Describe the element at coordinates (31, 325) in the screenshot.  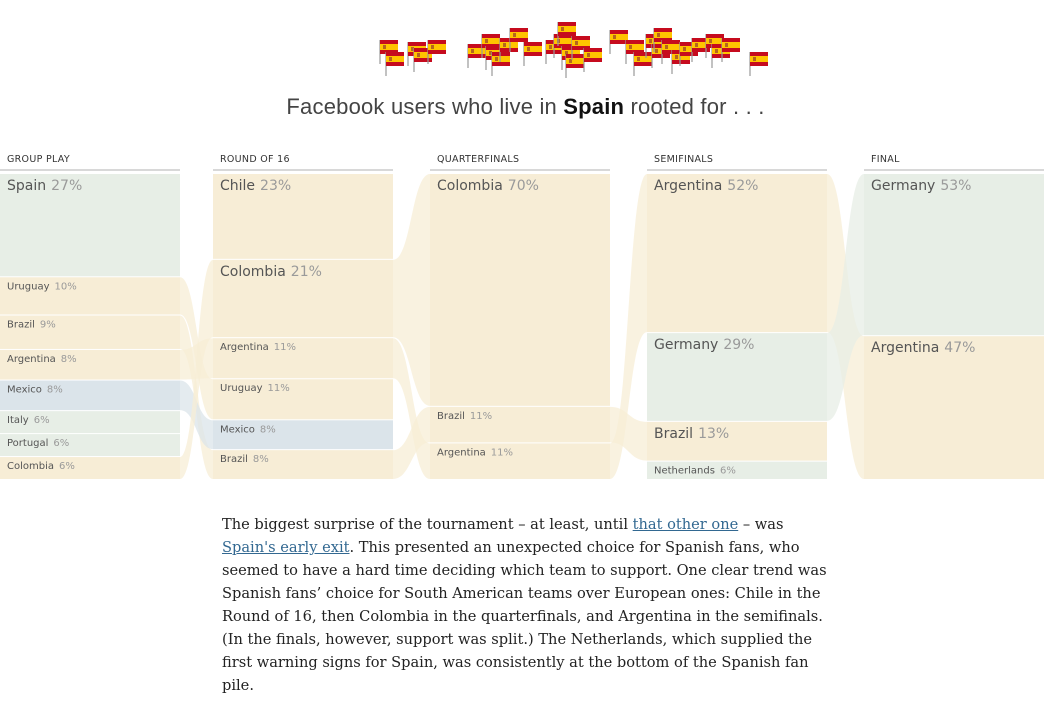
I see `team-label: Brazil 9%` at that location.